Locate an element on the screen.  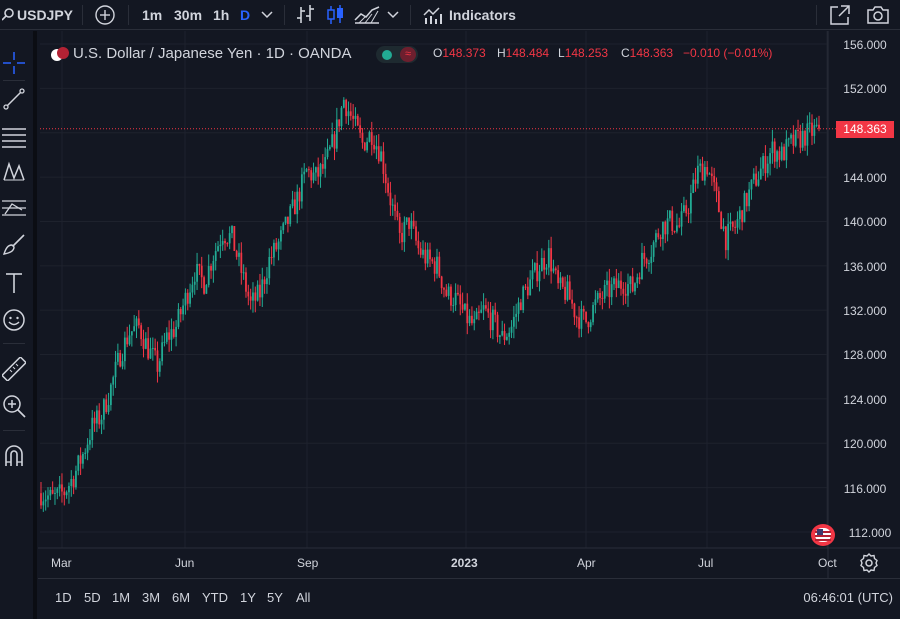
search-icon is located at coordinates (8, 14).